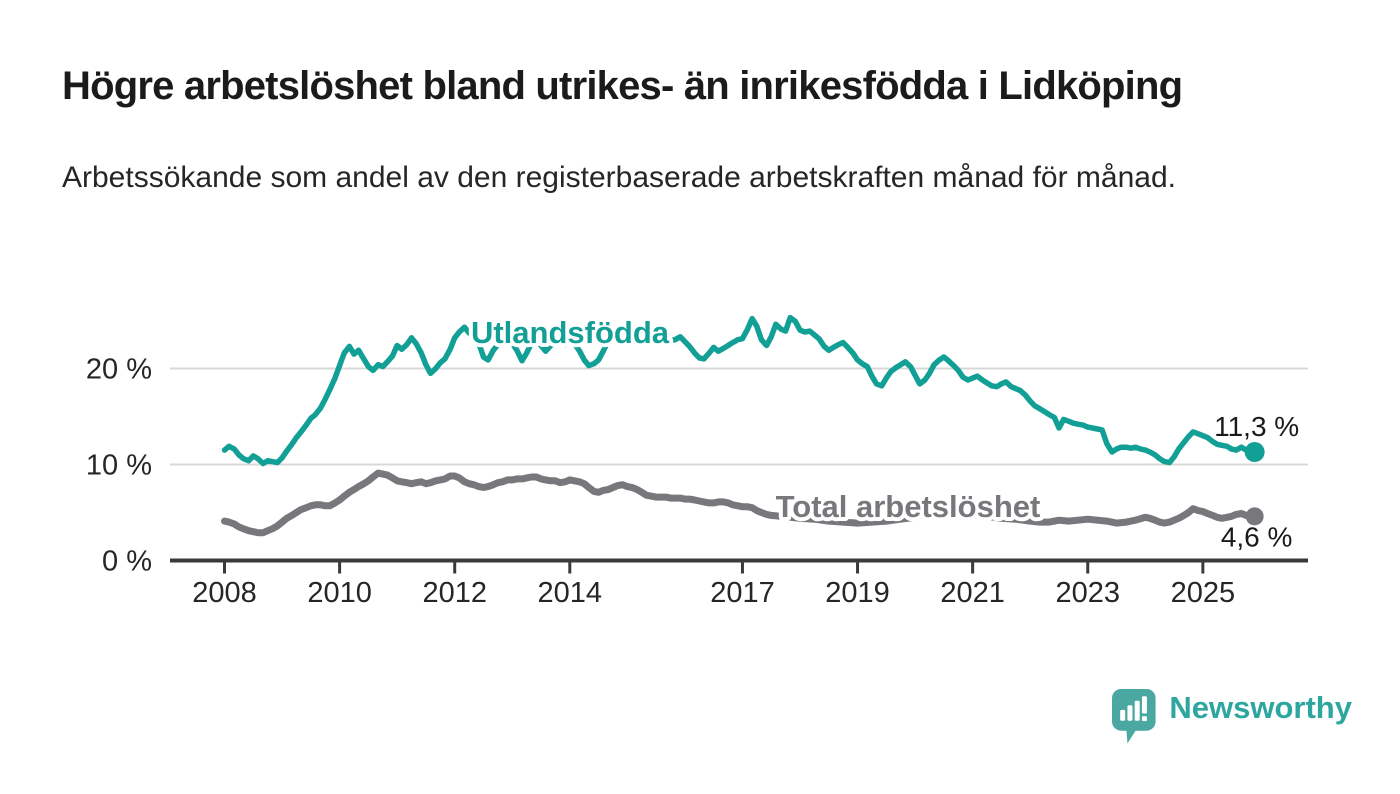 Image resolution: width=1400 pixels, height=794 pixels. I want to click on x-tick-label: 2019, so click(857, 593).